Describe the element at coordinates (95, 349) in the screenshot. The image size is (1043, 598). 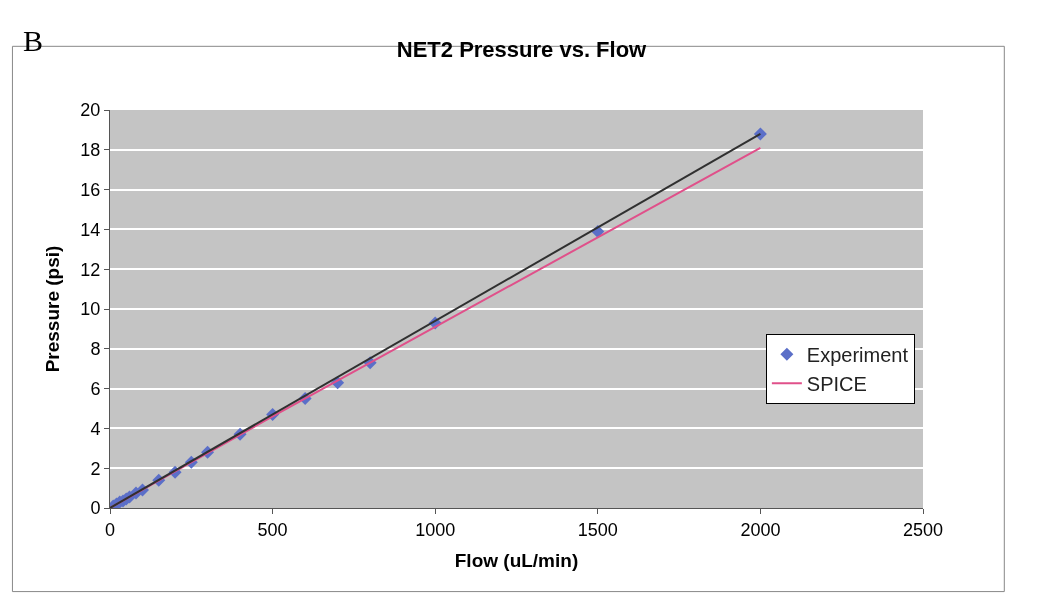
I see `y-tick-label: 8` at that location.